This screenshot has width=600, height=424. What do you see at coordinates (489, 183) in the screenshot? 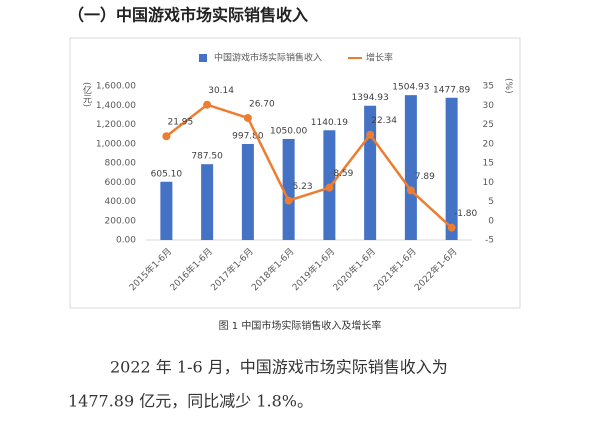
I see `y2-tick-label: 10` at bounding box center [489, 183].